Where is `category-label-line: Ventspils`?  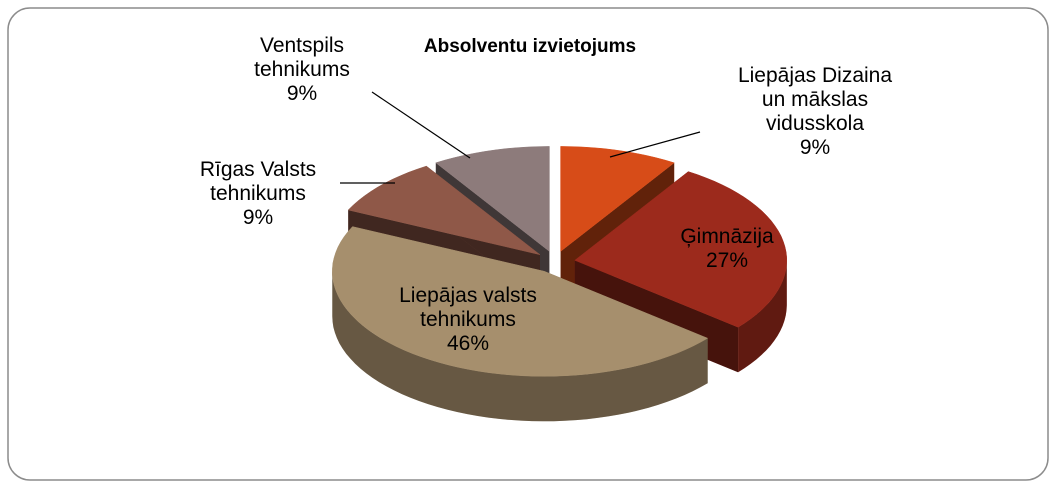 category-label-line: Ventspils is located at coordinates (302, 45).